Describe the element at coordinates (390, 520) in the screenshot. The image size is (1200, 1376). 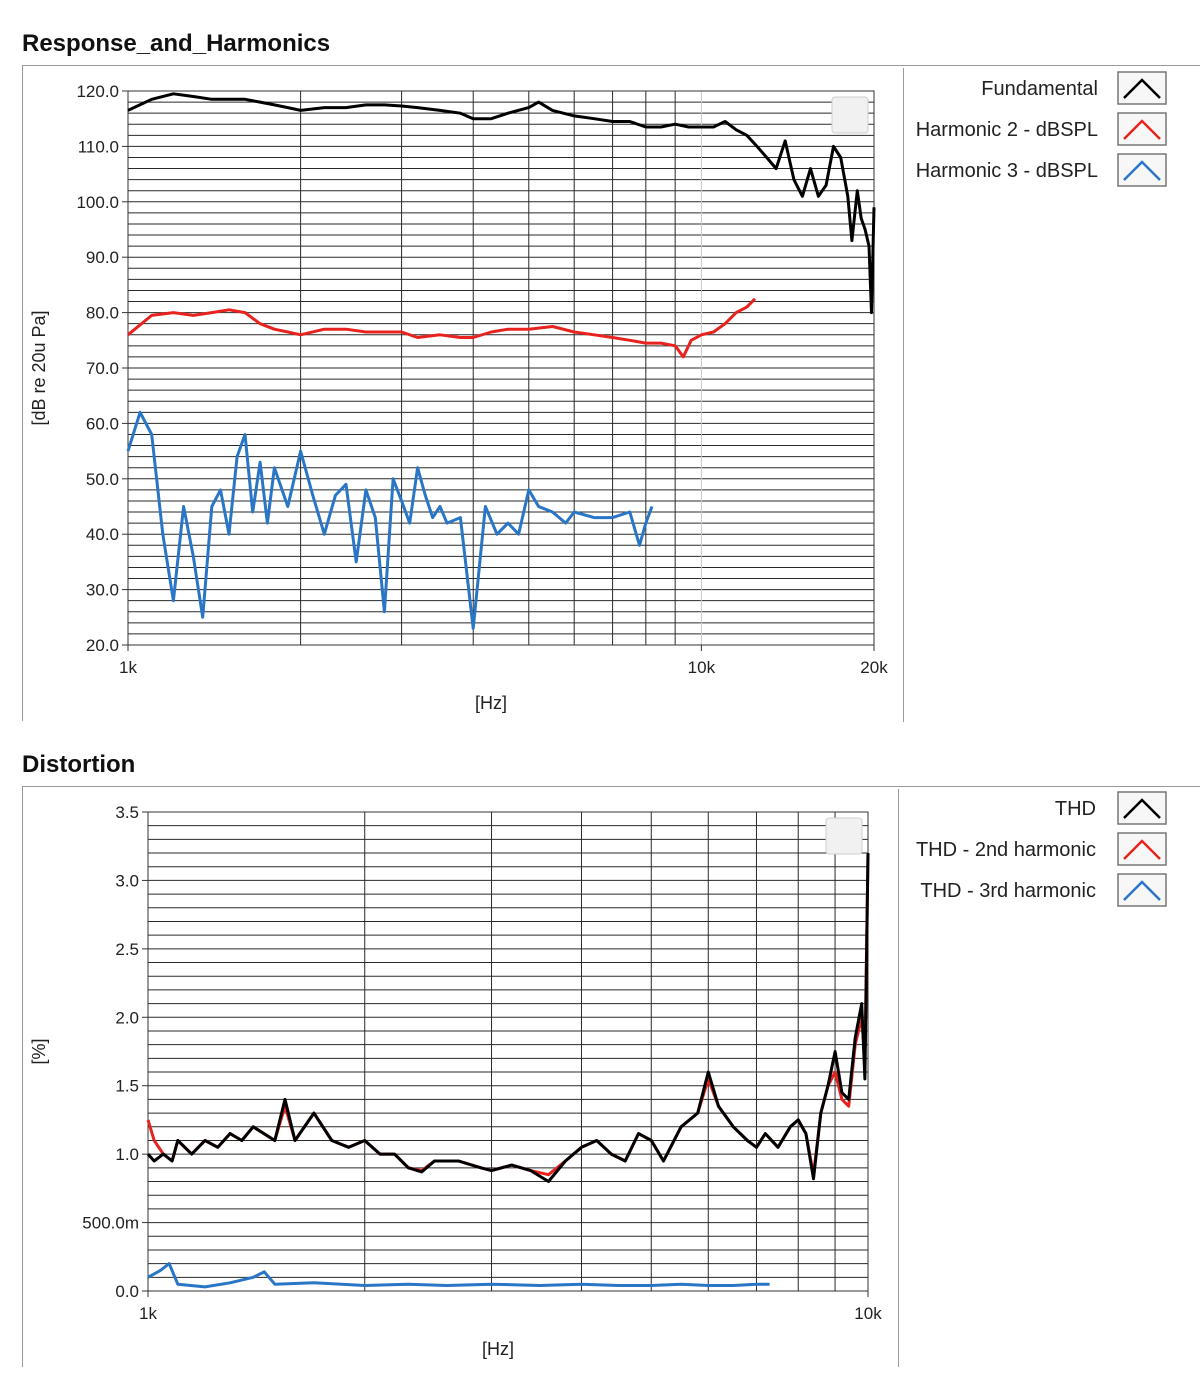
I see `series-line-harmonic-3-dbspl` at that location.